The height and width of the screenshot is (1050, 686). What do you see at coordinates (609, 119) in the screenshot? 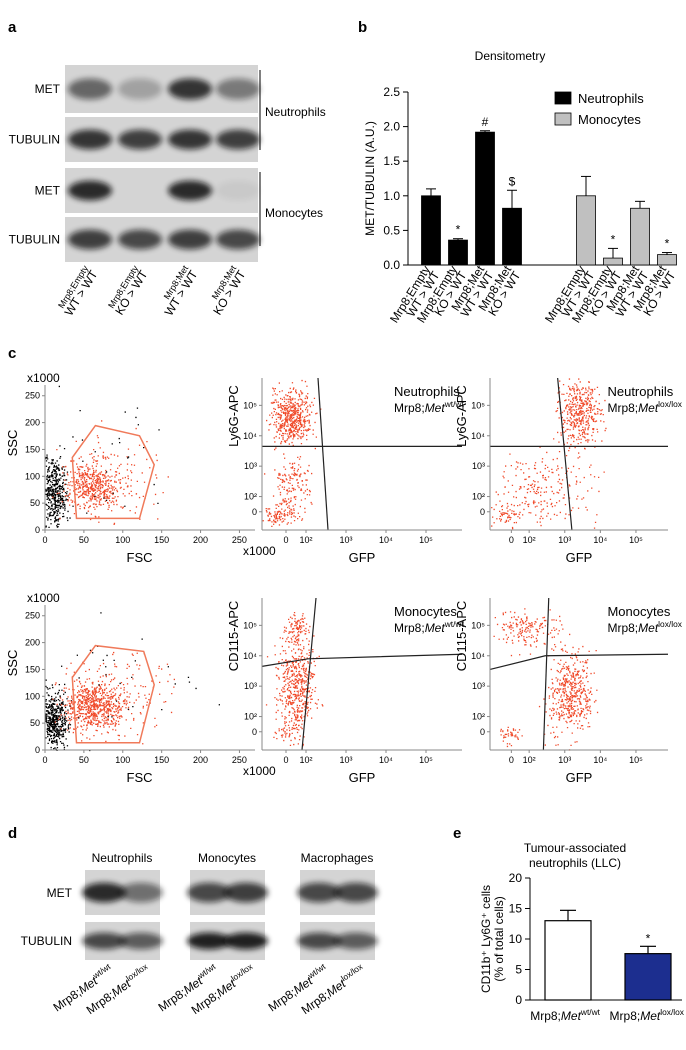
I see `legend-label: Monocytes` at bounding box center [609, 119].